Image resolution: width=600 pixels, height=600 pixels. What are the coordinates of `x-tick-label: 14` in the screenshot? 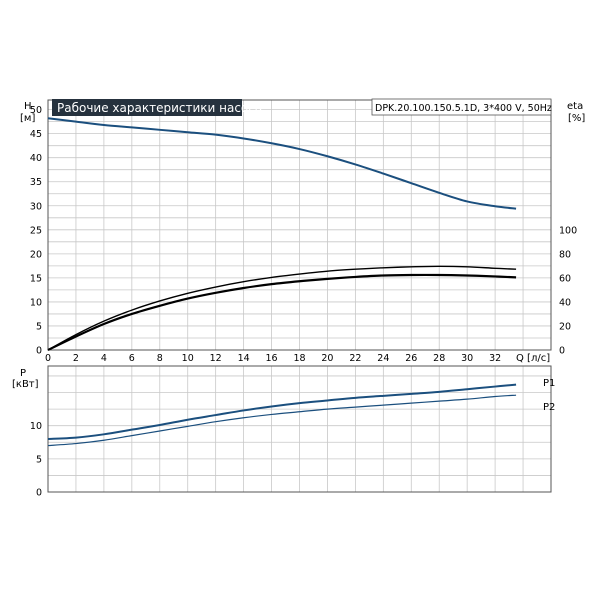 It's located at (244, 358).